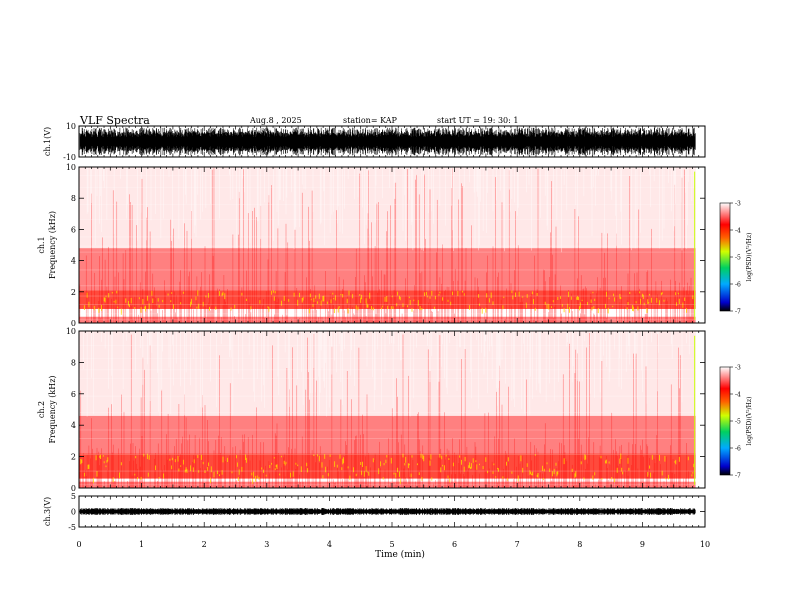  I want to click on ch1-spectrogram-ytick-10: 10, so click(71, 167).